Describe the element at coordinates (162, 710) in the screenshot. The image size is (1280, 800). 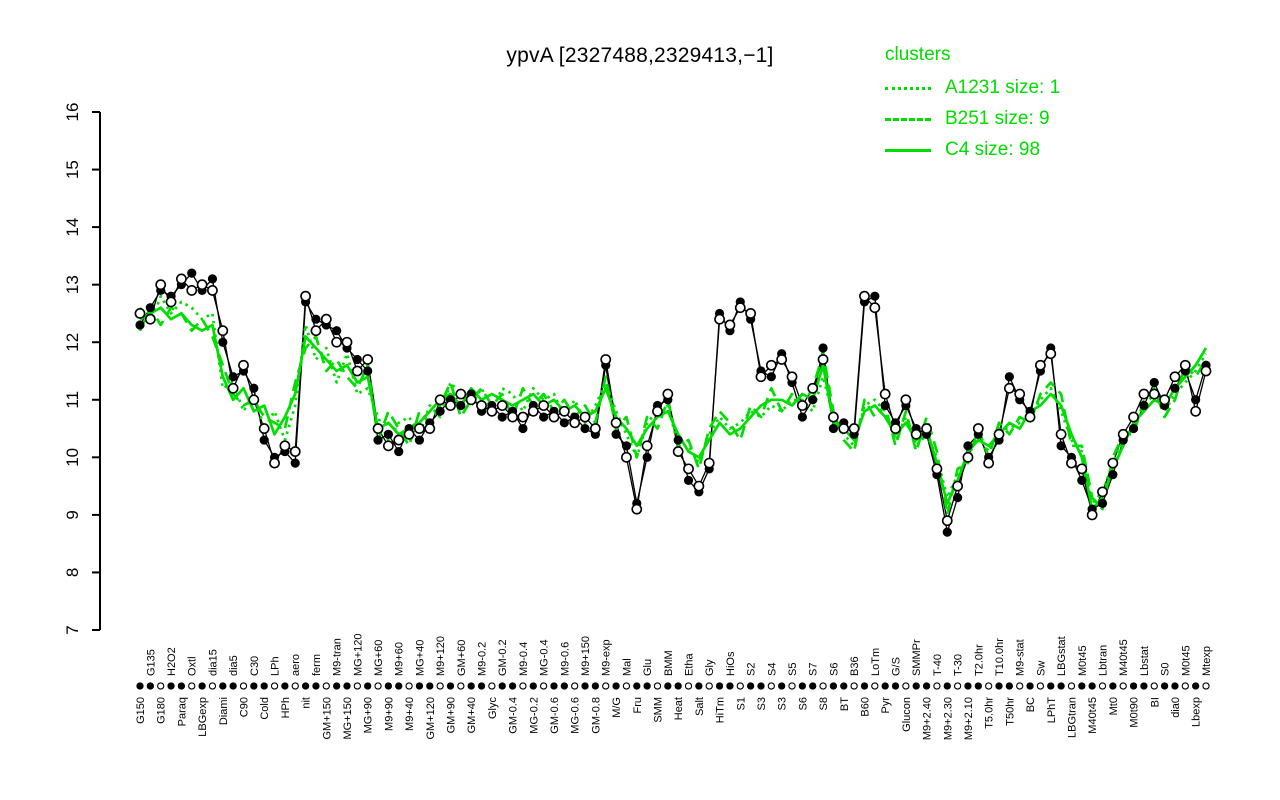
I see `x-tick-label: G180` at that location.